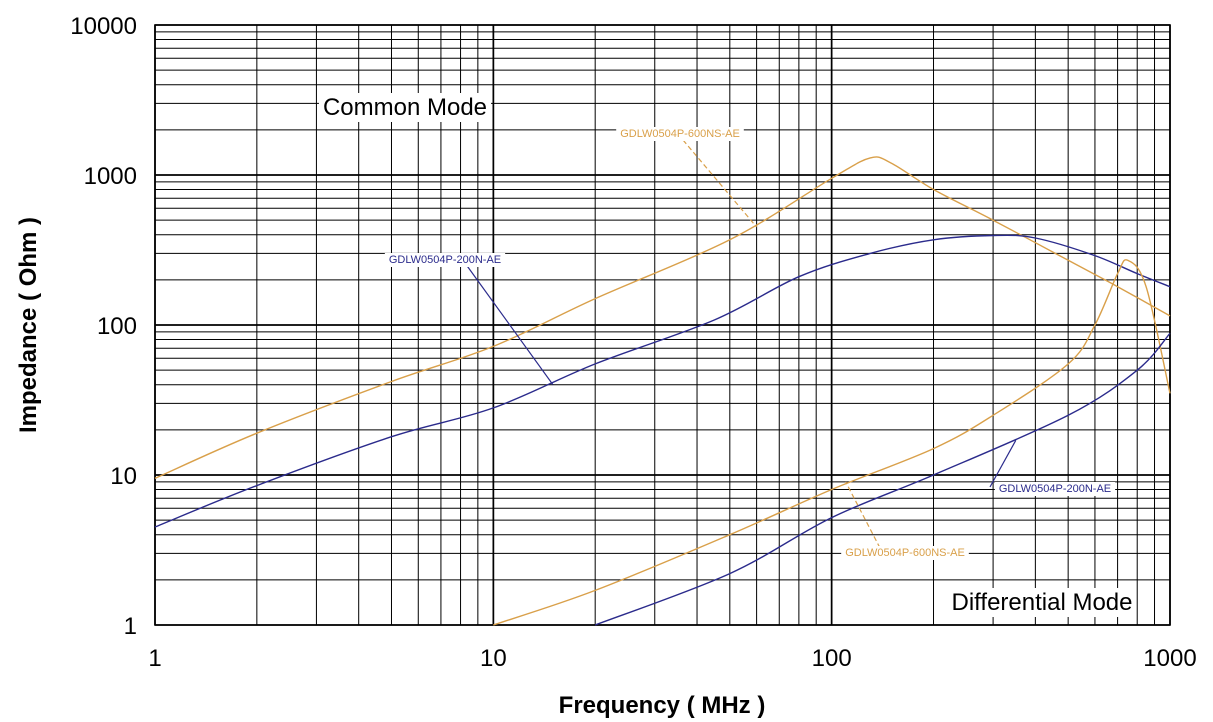  What do you see at coordinates (720, 183) in the screenshot?
I see `callout-leader-common-600ns` at bounding box center [720, 183].